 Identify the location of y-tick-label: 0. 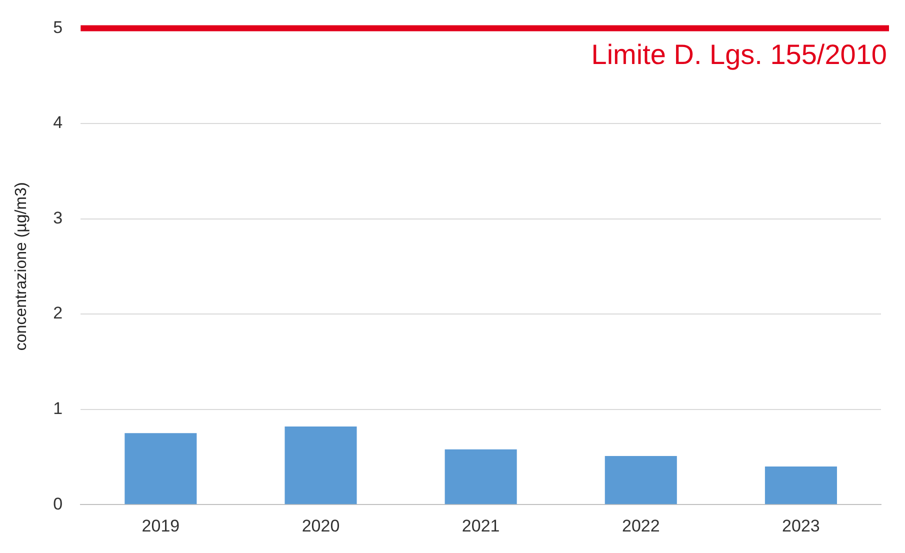
(58, 504).